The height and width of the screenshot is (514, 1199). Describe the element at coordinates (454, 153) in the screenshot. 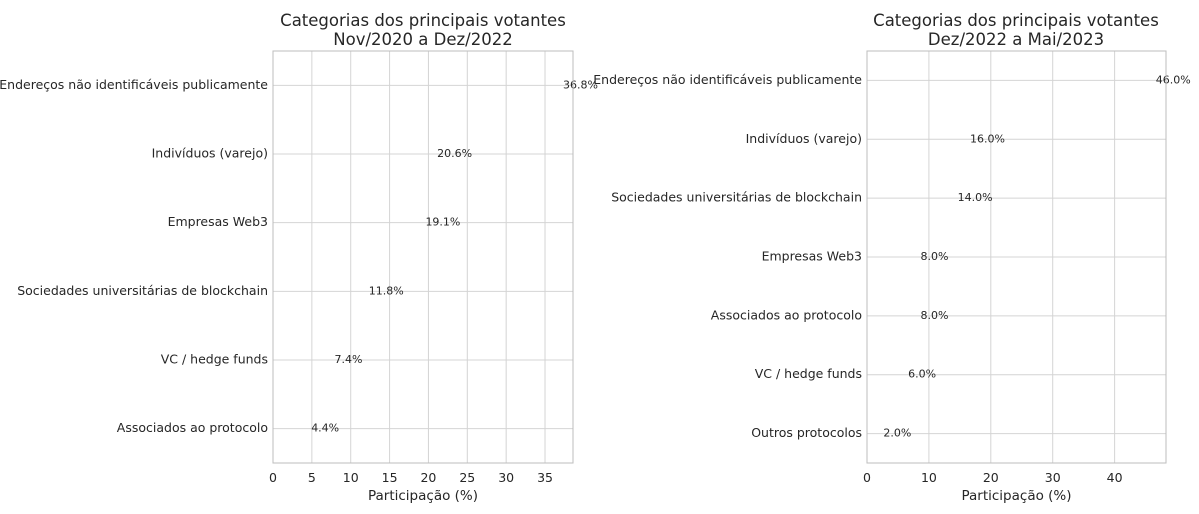

I see `data-label: 20.6%` at that location.